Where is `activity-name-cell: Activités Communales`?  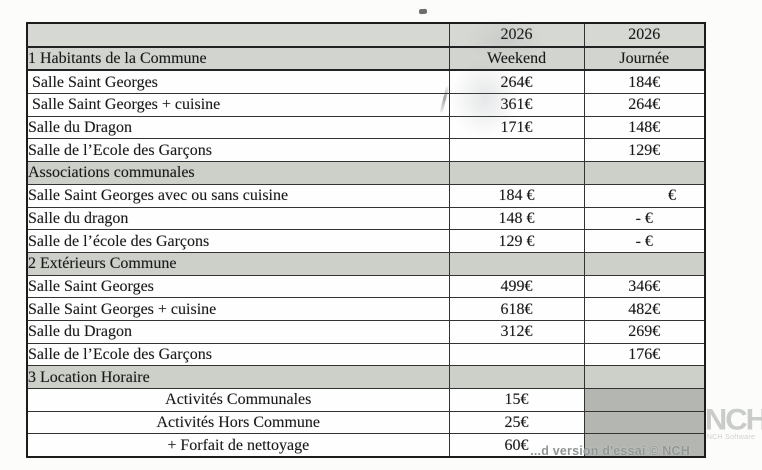 activity-name-cell: Activités Communales is located at coordinates (238, 400).